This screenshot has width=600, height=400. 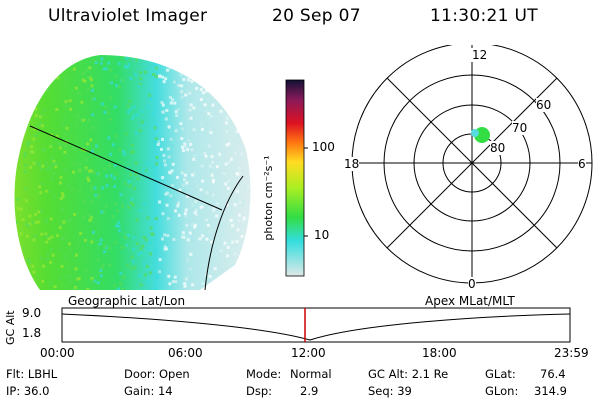 What do you see at coordinates (32, 374) in the screenshot?
I see `filter-readout: Flt: LBHL` at bounding box center [32, 374].